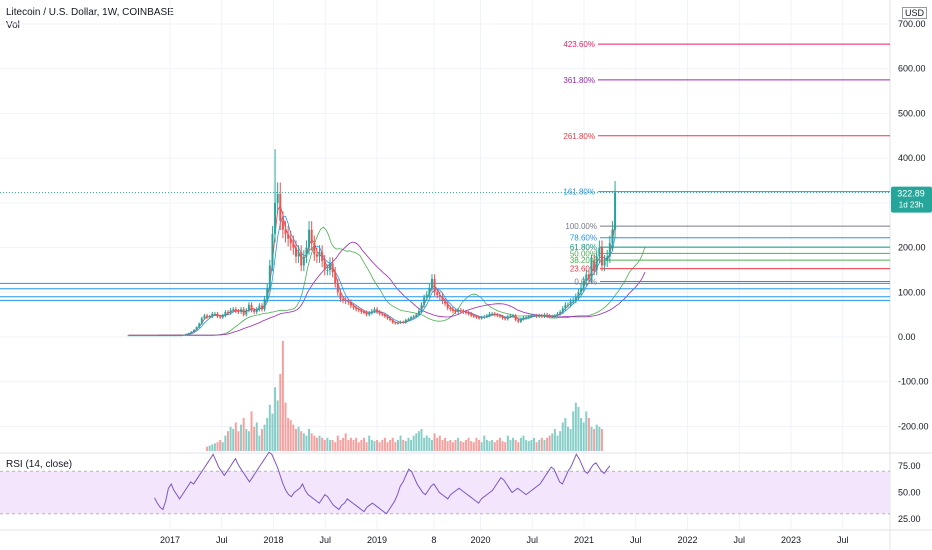 The image size is (932, 550). What do you see at coordinates (915, 13) in the screenshot?
I see `currency-label: USD` at bounding box center [915, 13].